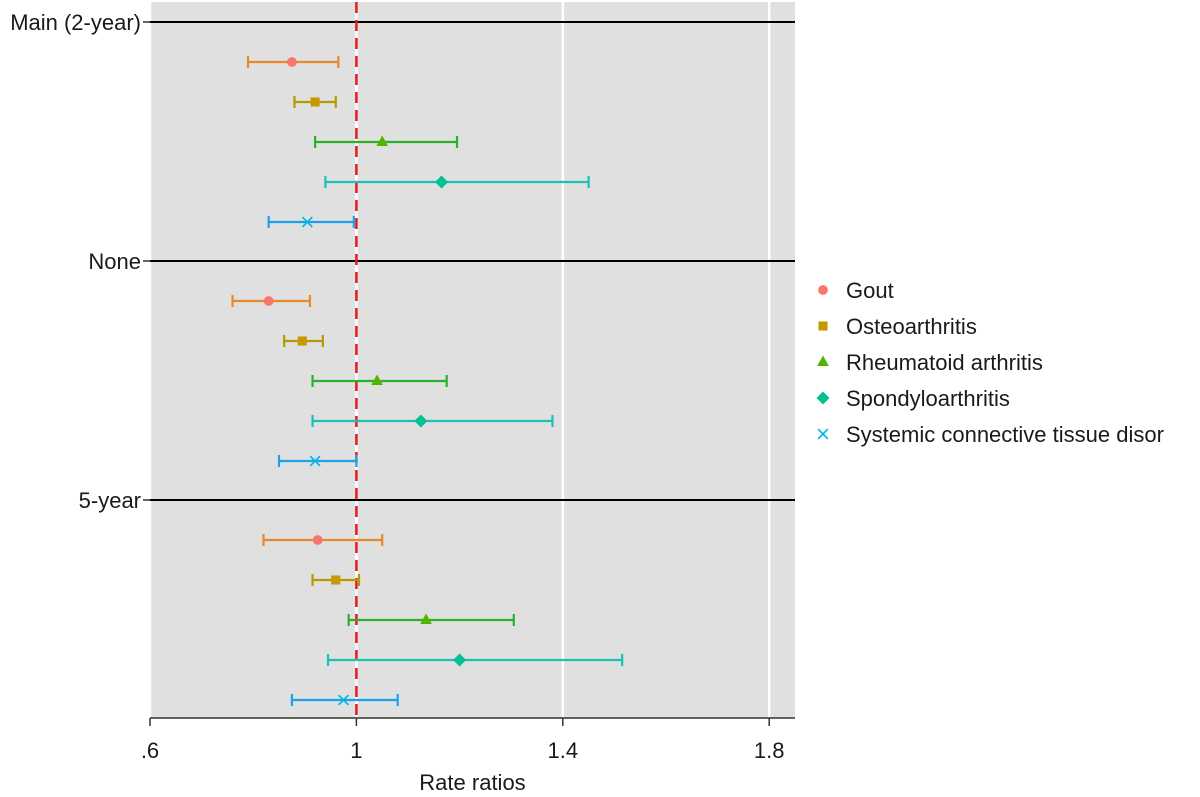 The width and height of the screenshot is (1200, 797). Describe the element at coordinates (870, 290) in the screenshot. I see `legend-label: Gout` at that location.